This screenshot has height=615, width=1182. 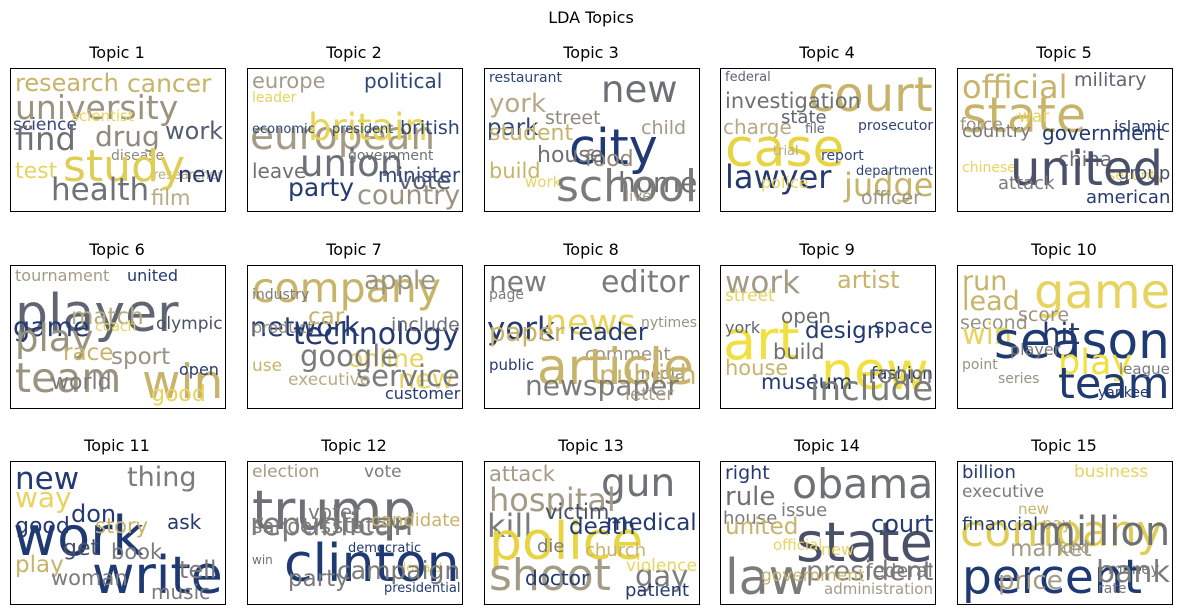 What do you see at coordinates (615, 367) in the screenshot?
I see `word: article` at bounding box center [615, 367].